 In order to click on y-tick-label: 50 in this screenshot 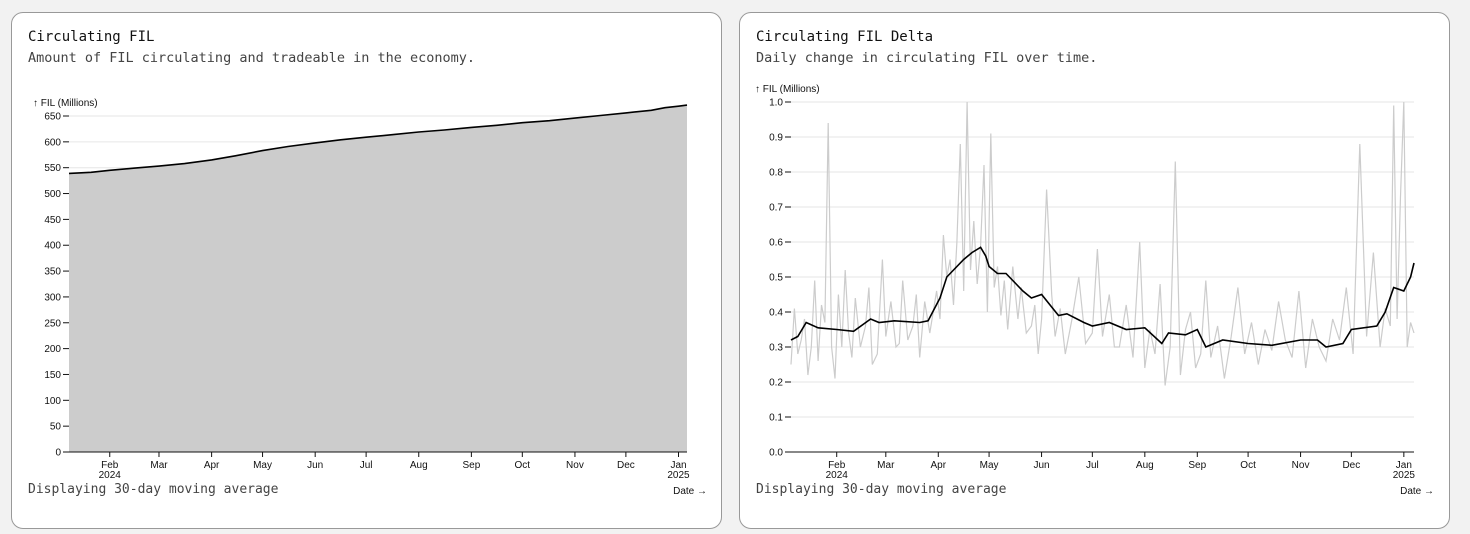, I will do `click(56, 427)`.